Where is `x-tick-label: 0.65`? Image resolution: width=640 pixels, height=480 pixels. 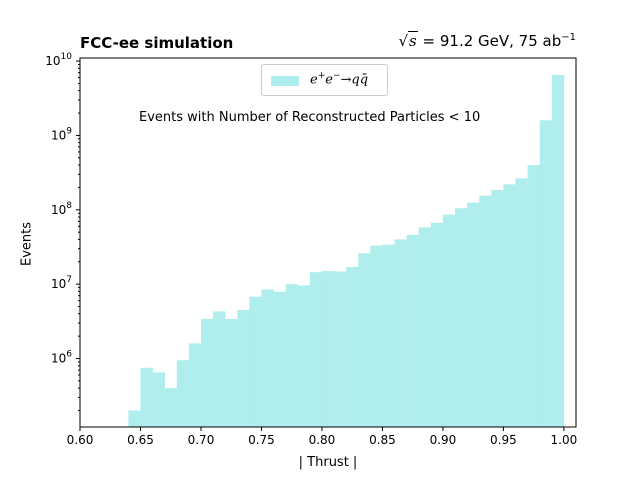 x-tick-label: 0.65 is located at coordinates (140, 440).